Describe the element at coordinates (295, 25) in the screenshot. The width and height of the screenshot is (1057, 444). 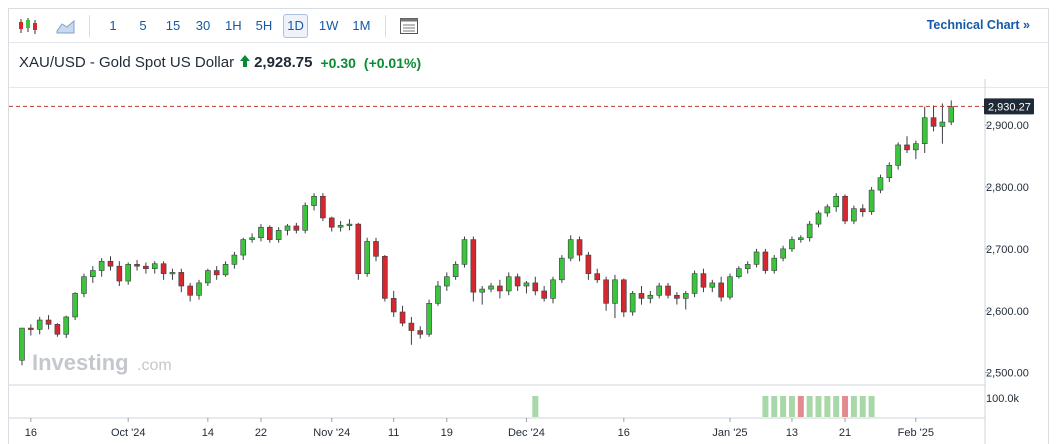
I see `interval-1d: 1D` at that location.